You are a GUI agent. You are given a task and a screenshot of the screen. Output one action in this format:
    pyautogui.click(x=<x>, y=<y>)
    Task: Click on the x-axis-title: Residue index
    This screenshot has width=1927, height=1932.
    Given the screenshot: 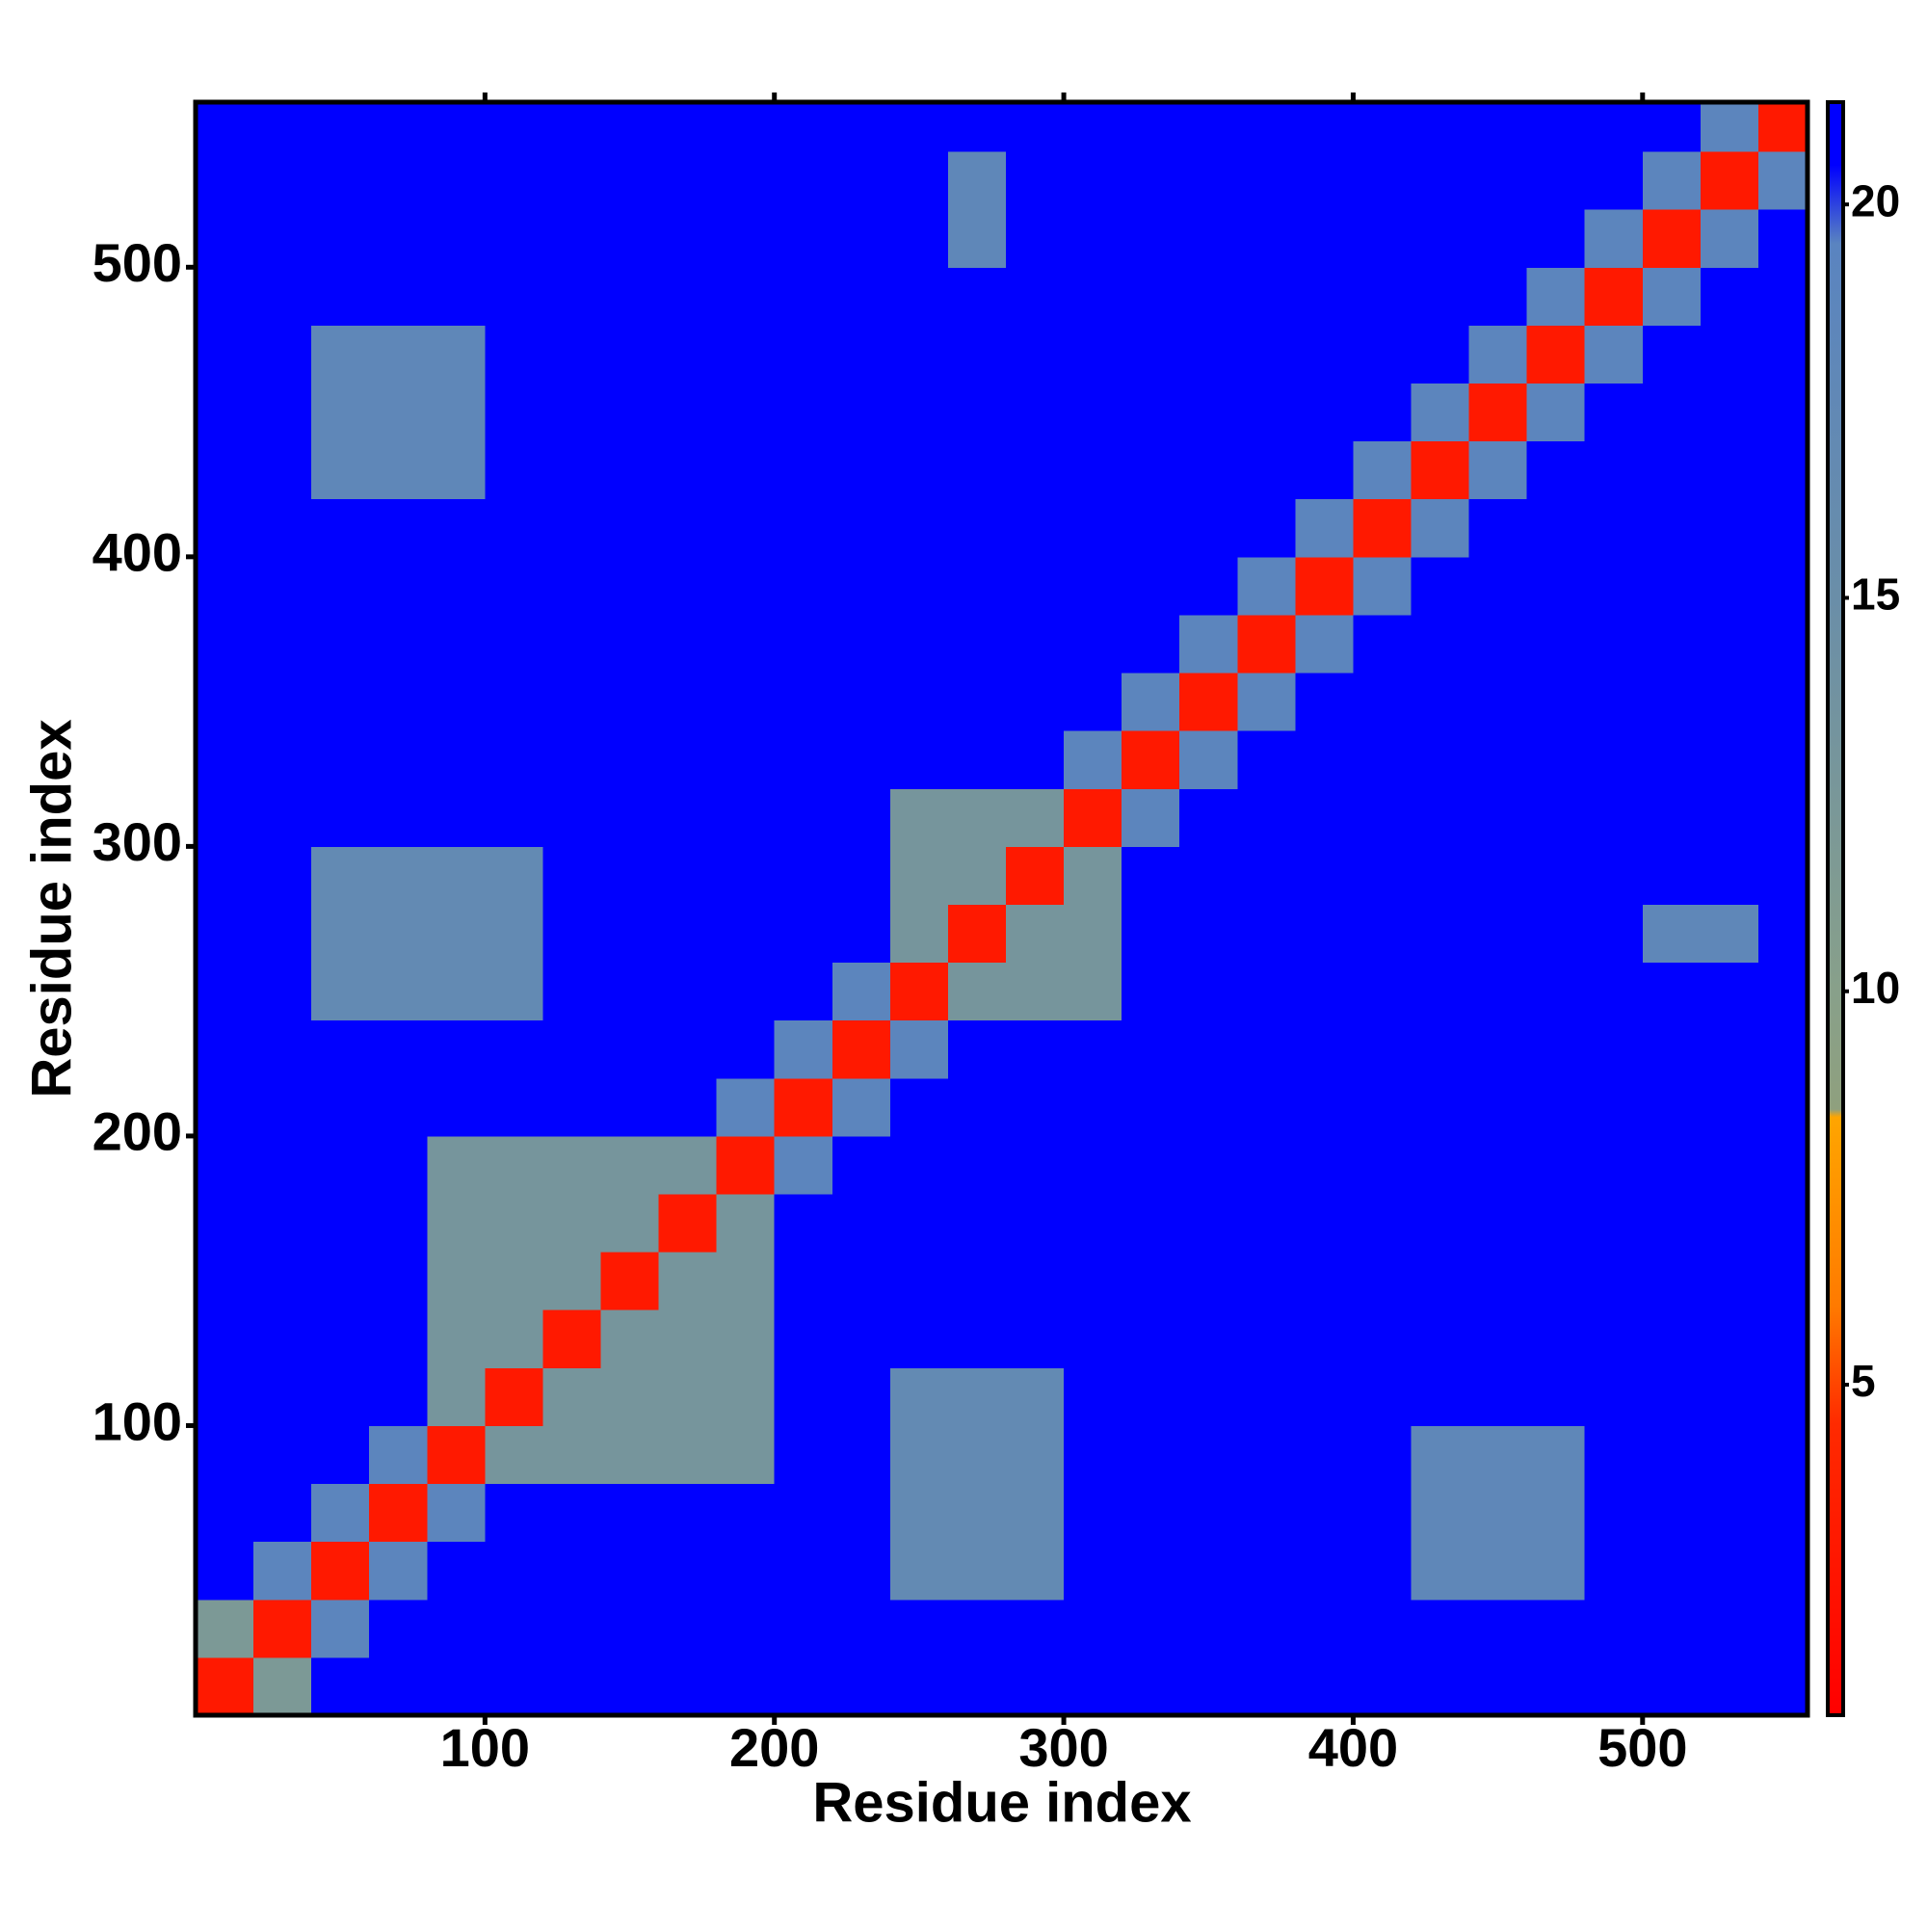 What is the action you would take?
    pyautogui.click(x=1001, y=1802)
    